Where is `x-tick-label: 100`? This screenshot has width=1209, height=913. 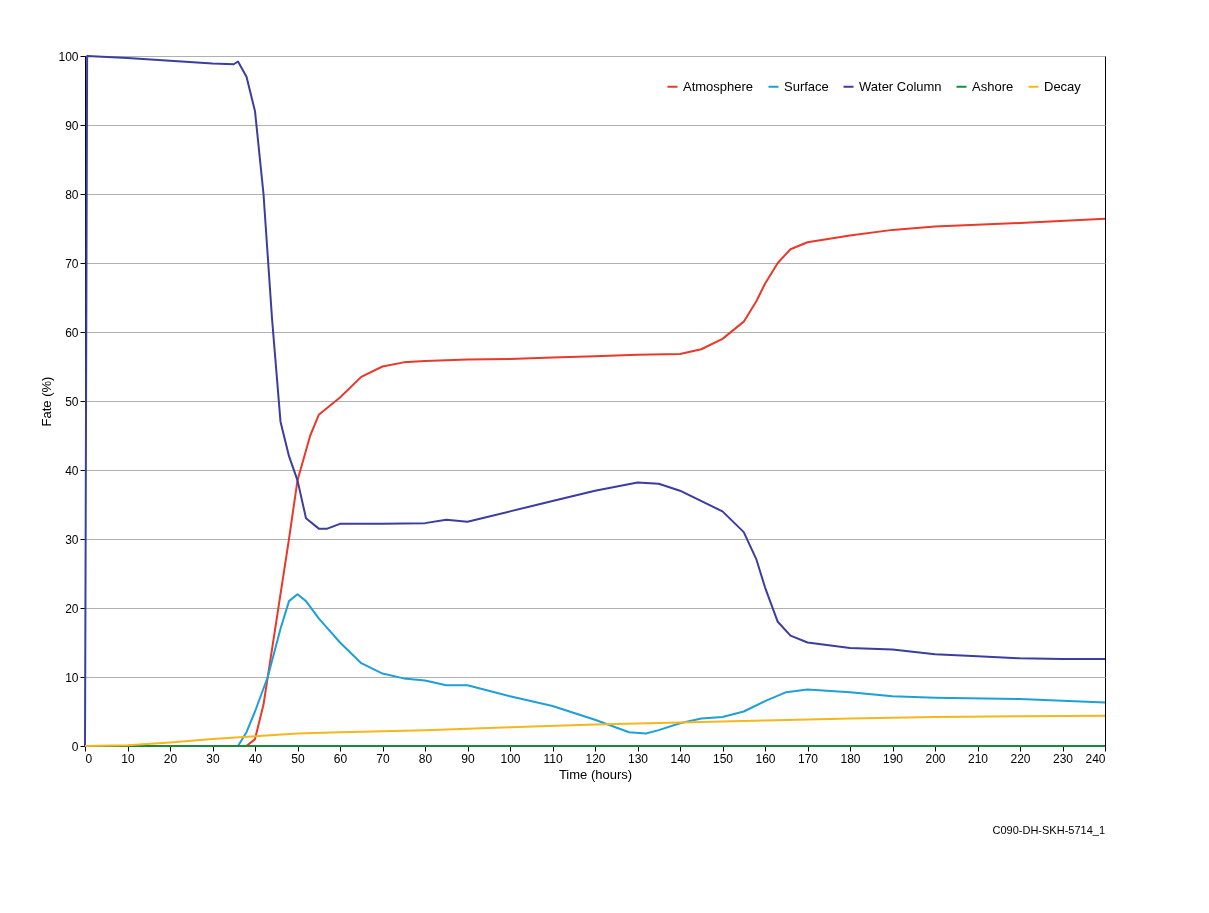 x-tick-label: 100 is located at coordinates (510, 758).